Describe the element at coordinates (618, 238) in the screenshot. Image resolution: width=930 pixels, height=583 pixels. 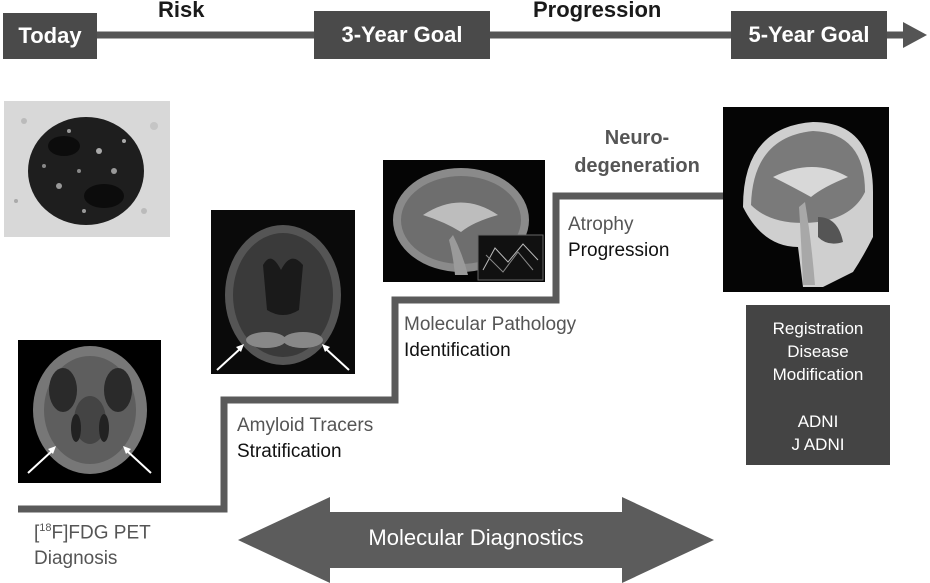
I see `atrophy-stage: Atrophy Progression` at that location.